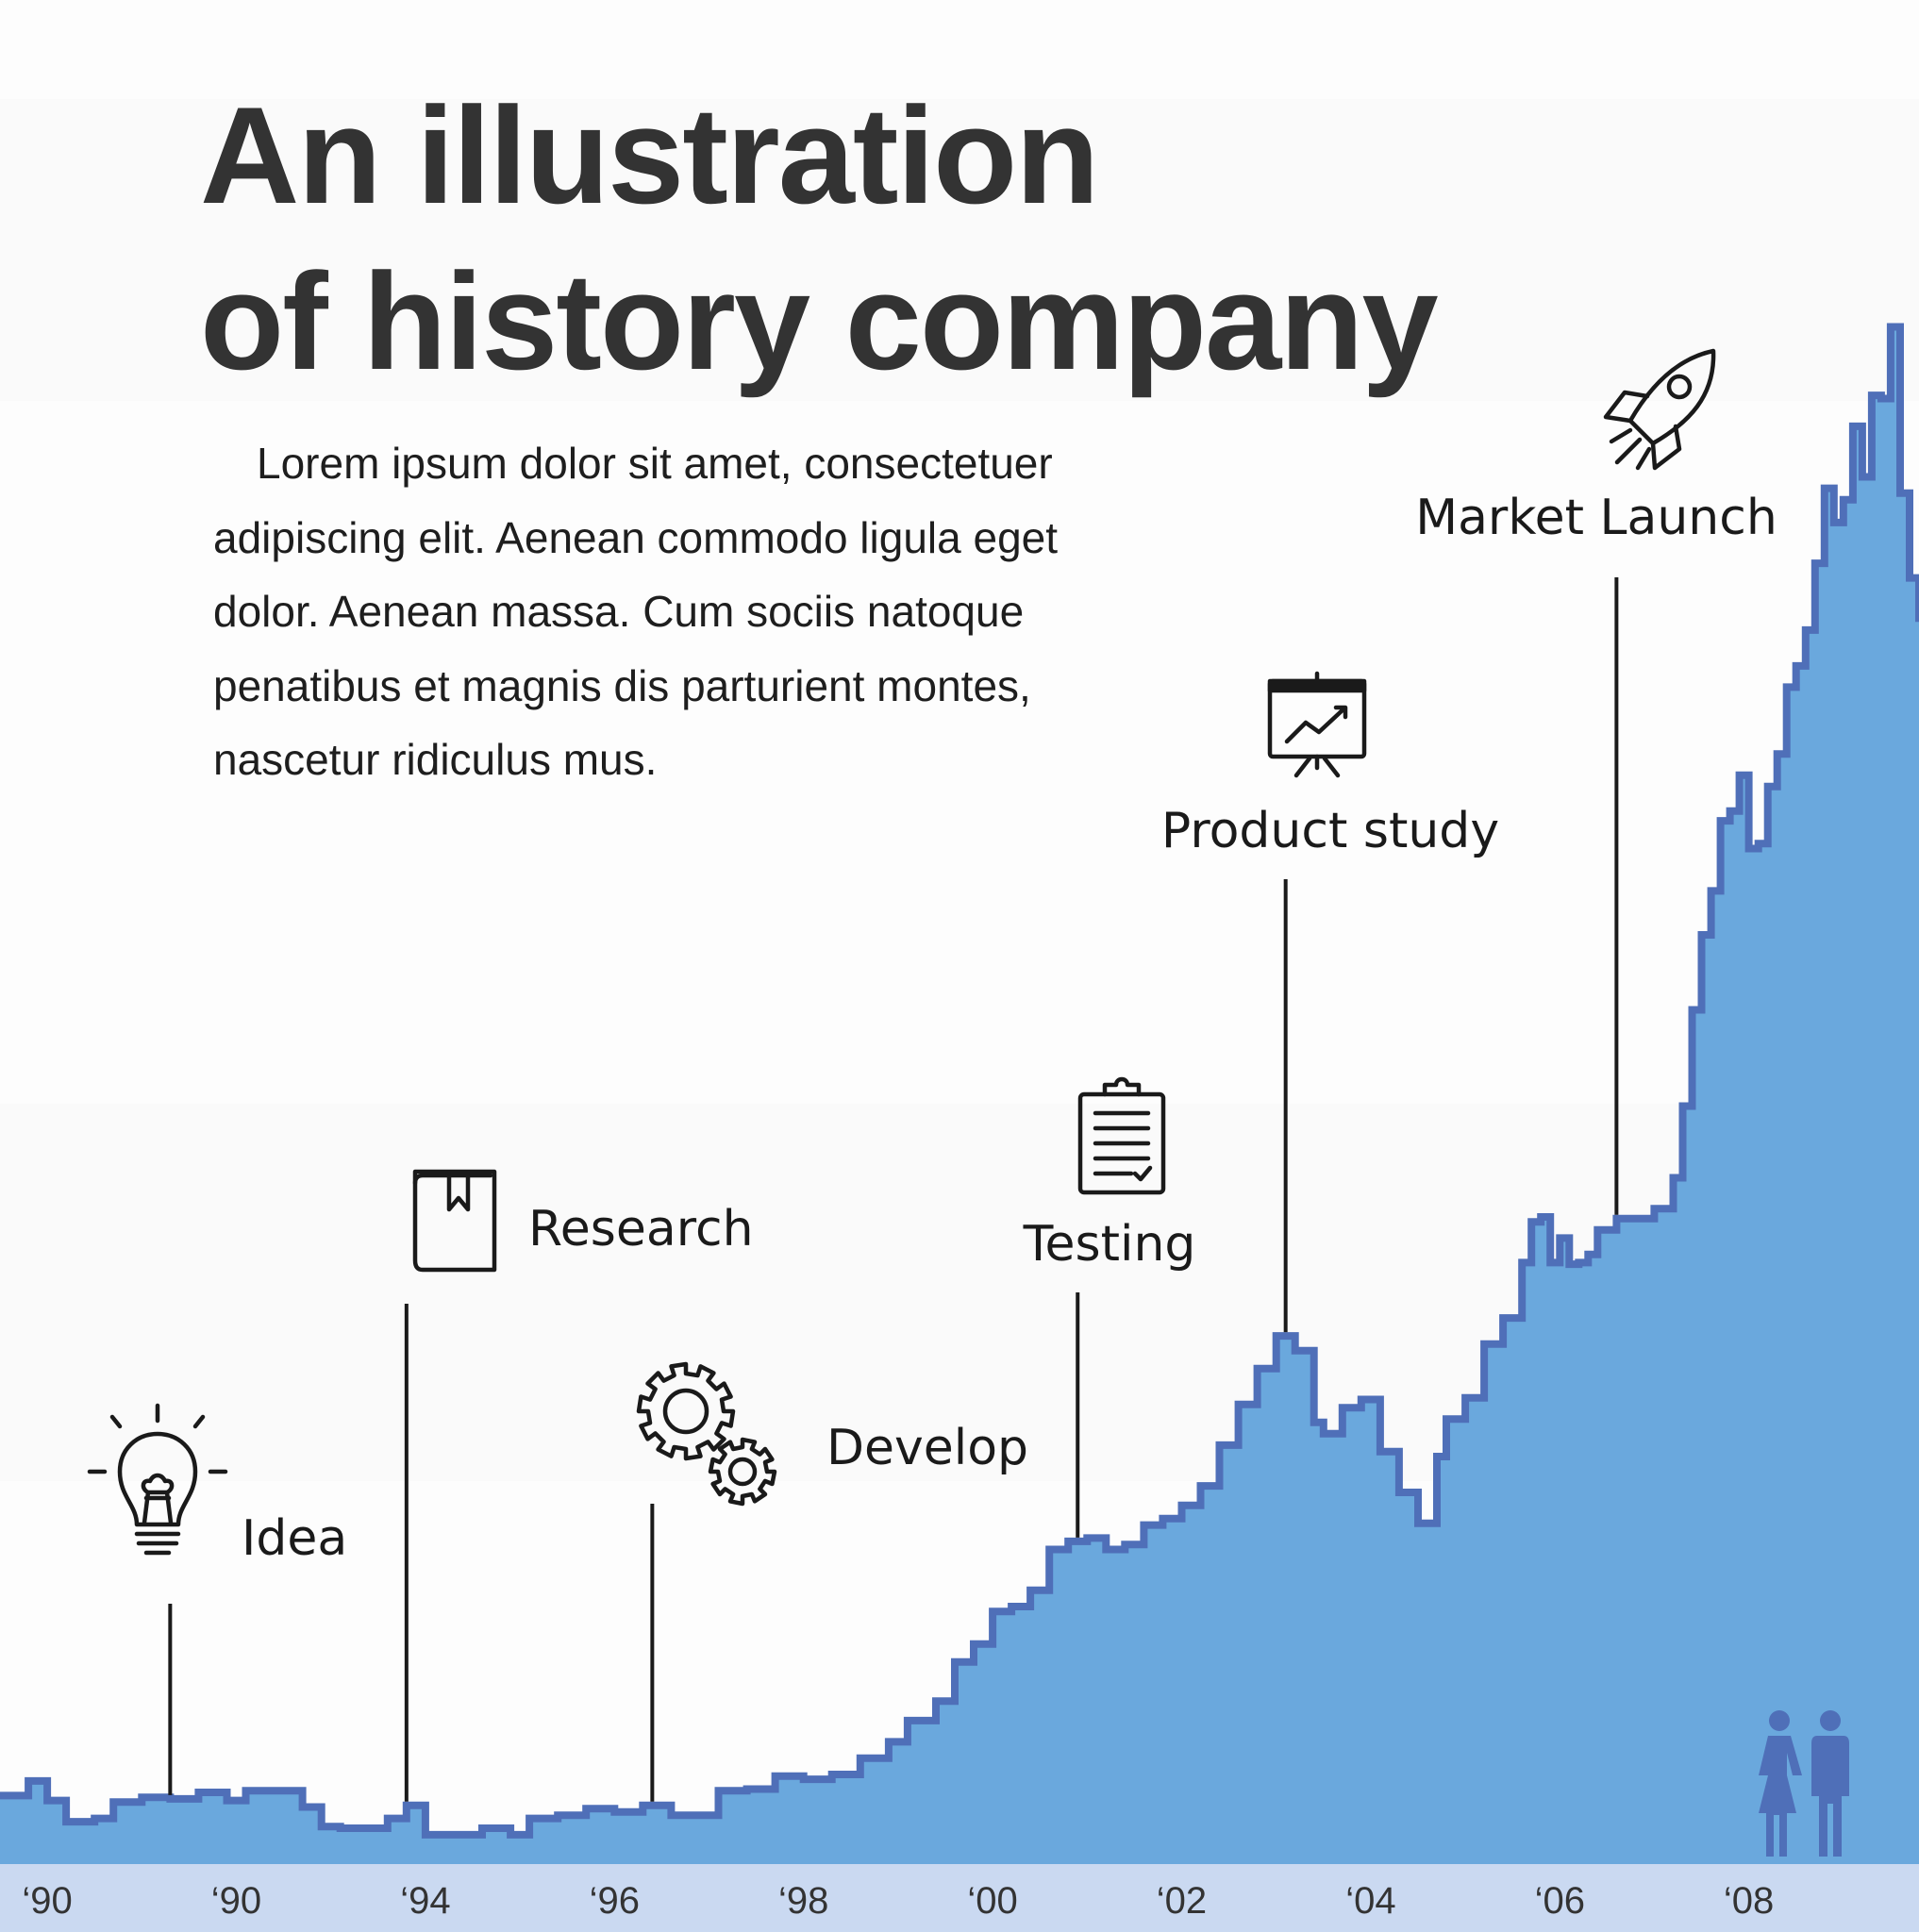 This screenshot has width=1919, height=1932. What do you see at coordinates (819, 321) in the screenshot?
I see `page-title-line-2: of history company` at bounding box center [819, 321].